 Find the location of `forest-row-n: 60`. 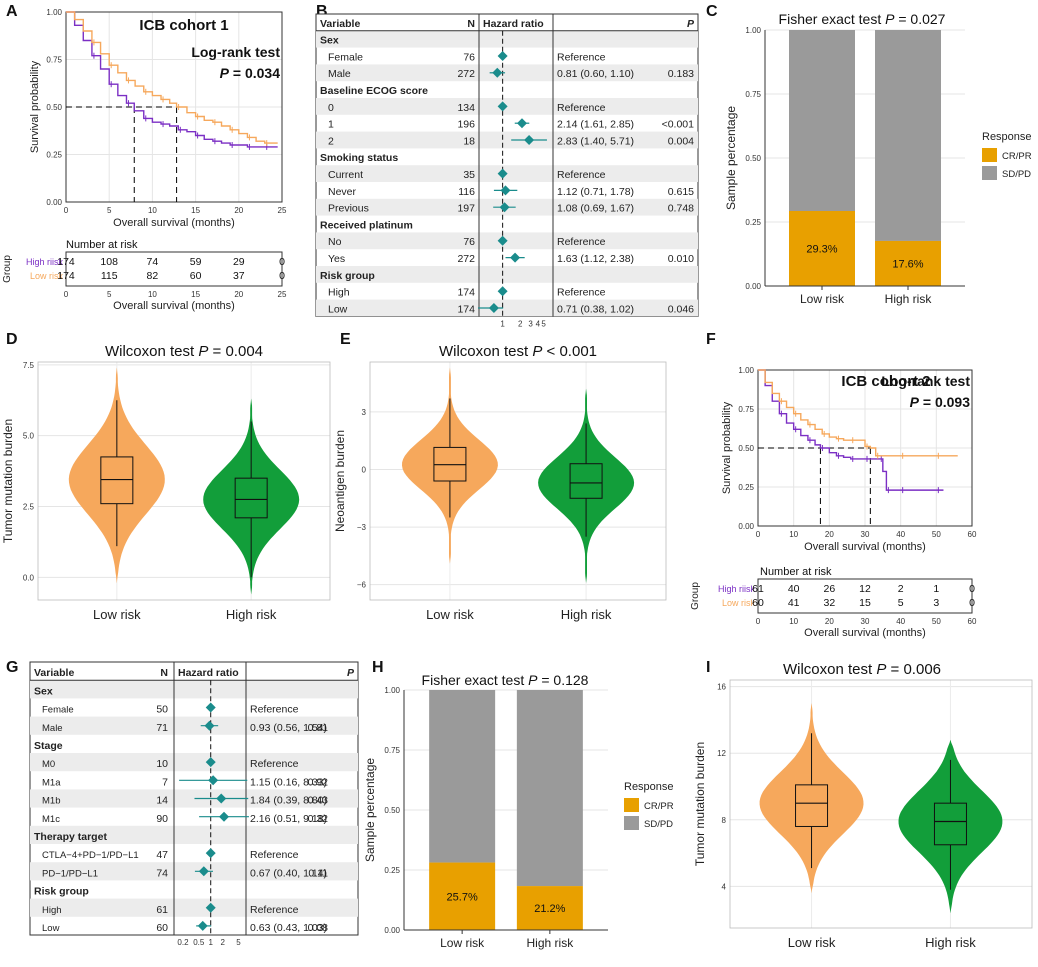

forest-row-n: 60 is located at coordinates (162, 928).